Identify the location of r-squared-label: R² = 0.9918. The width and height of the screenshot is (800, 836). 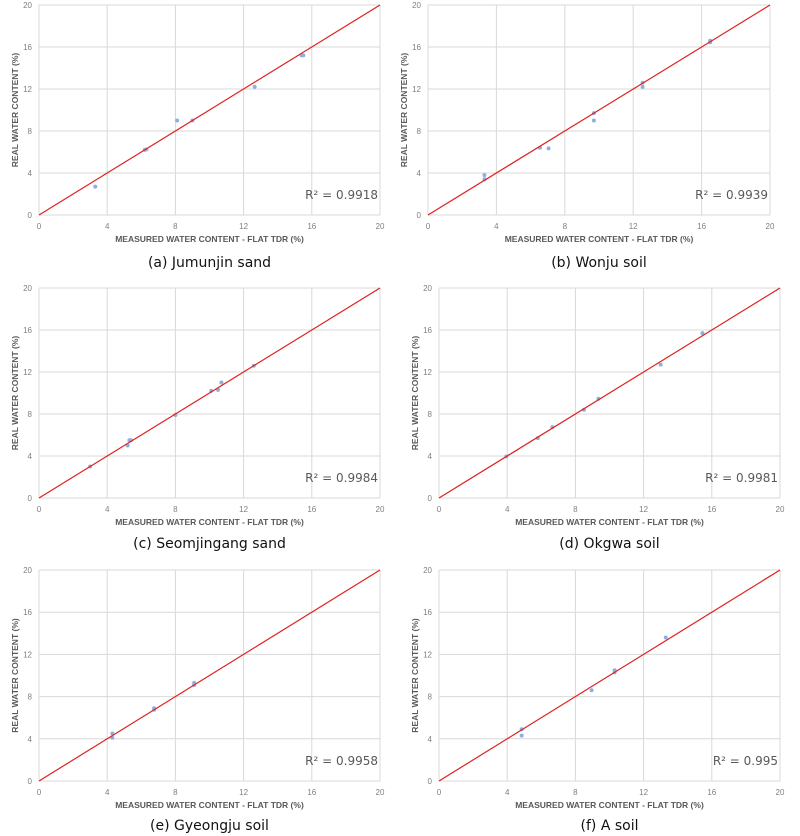
(341, 195).